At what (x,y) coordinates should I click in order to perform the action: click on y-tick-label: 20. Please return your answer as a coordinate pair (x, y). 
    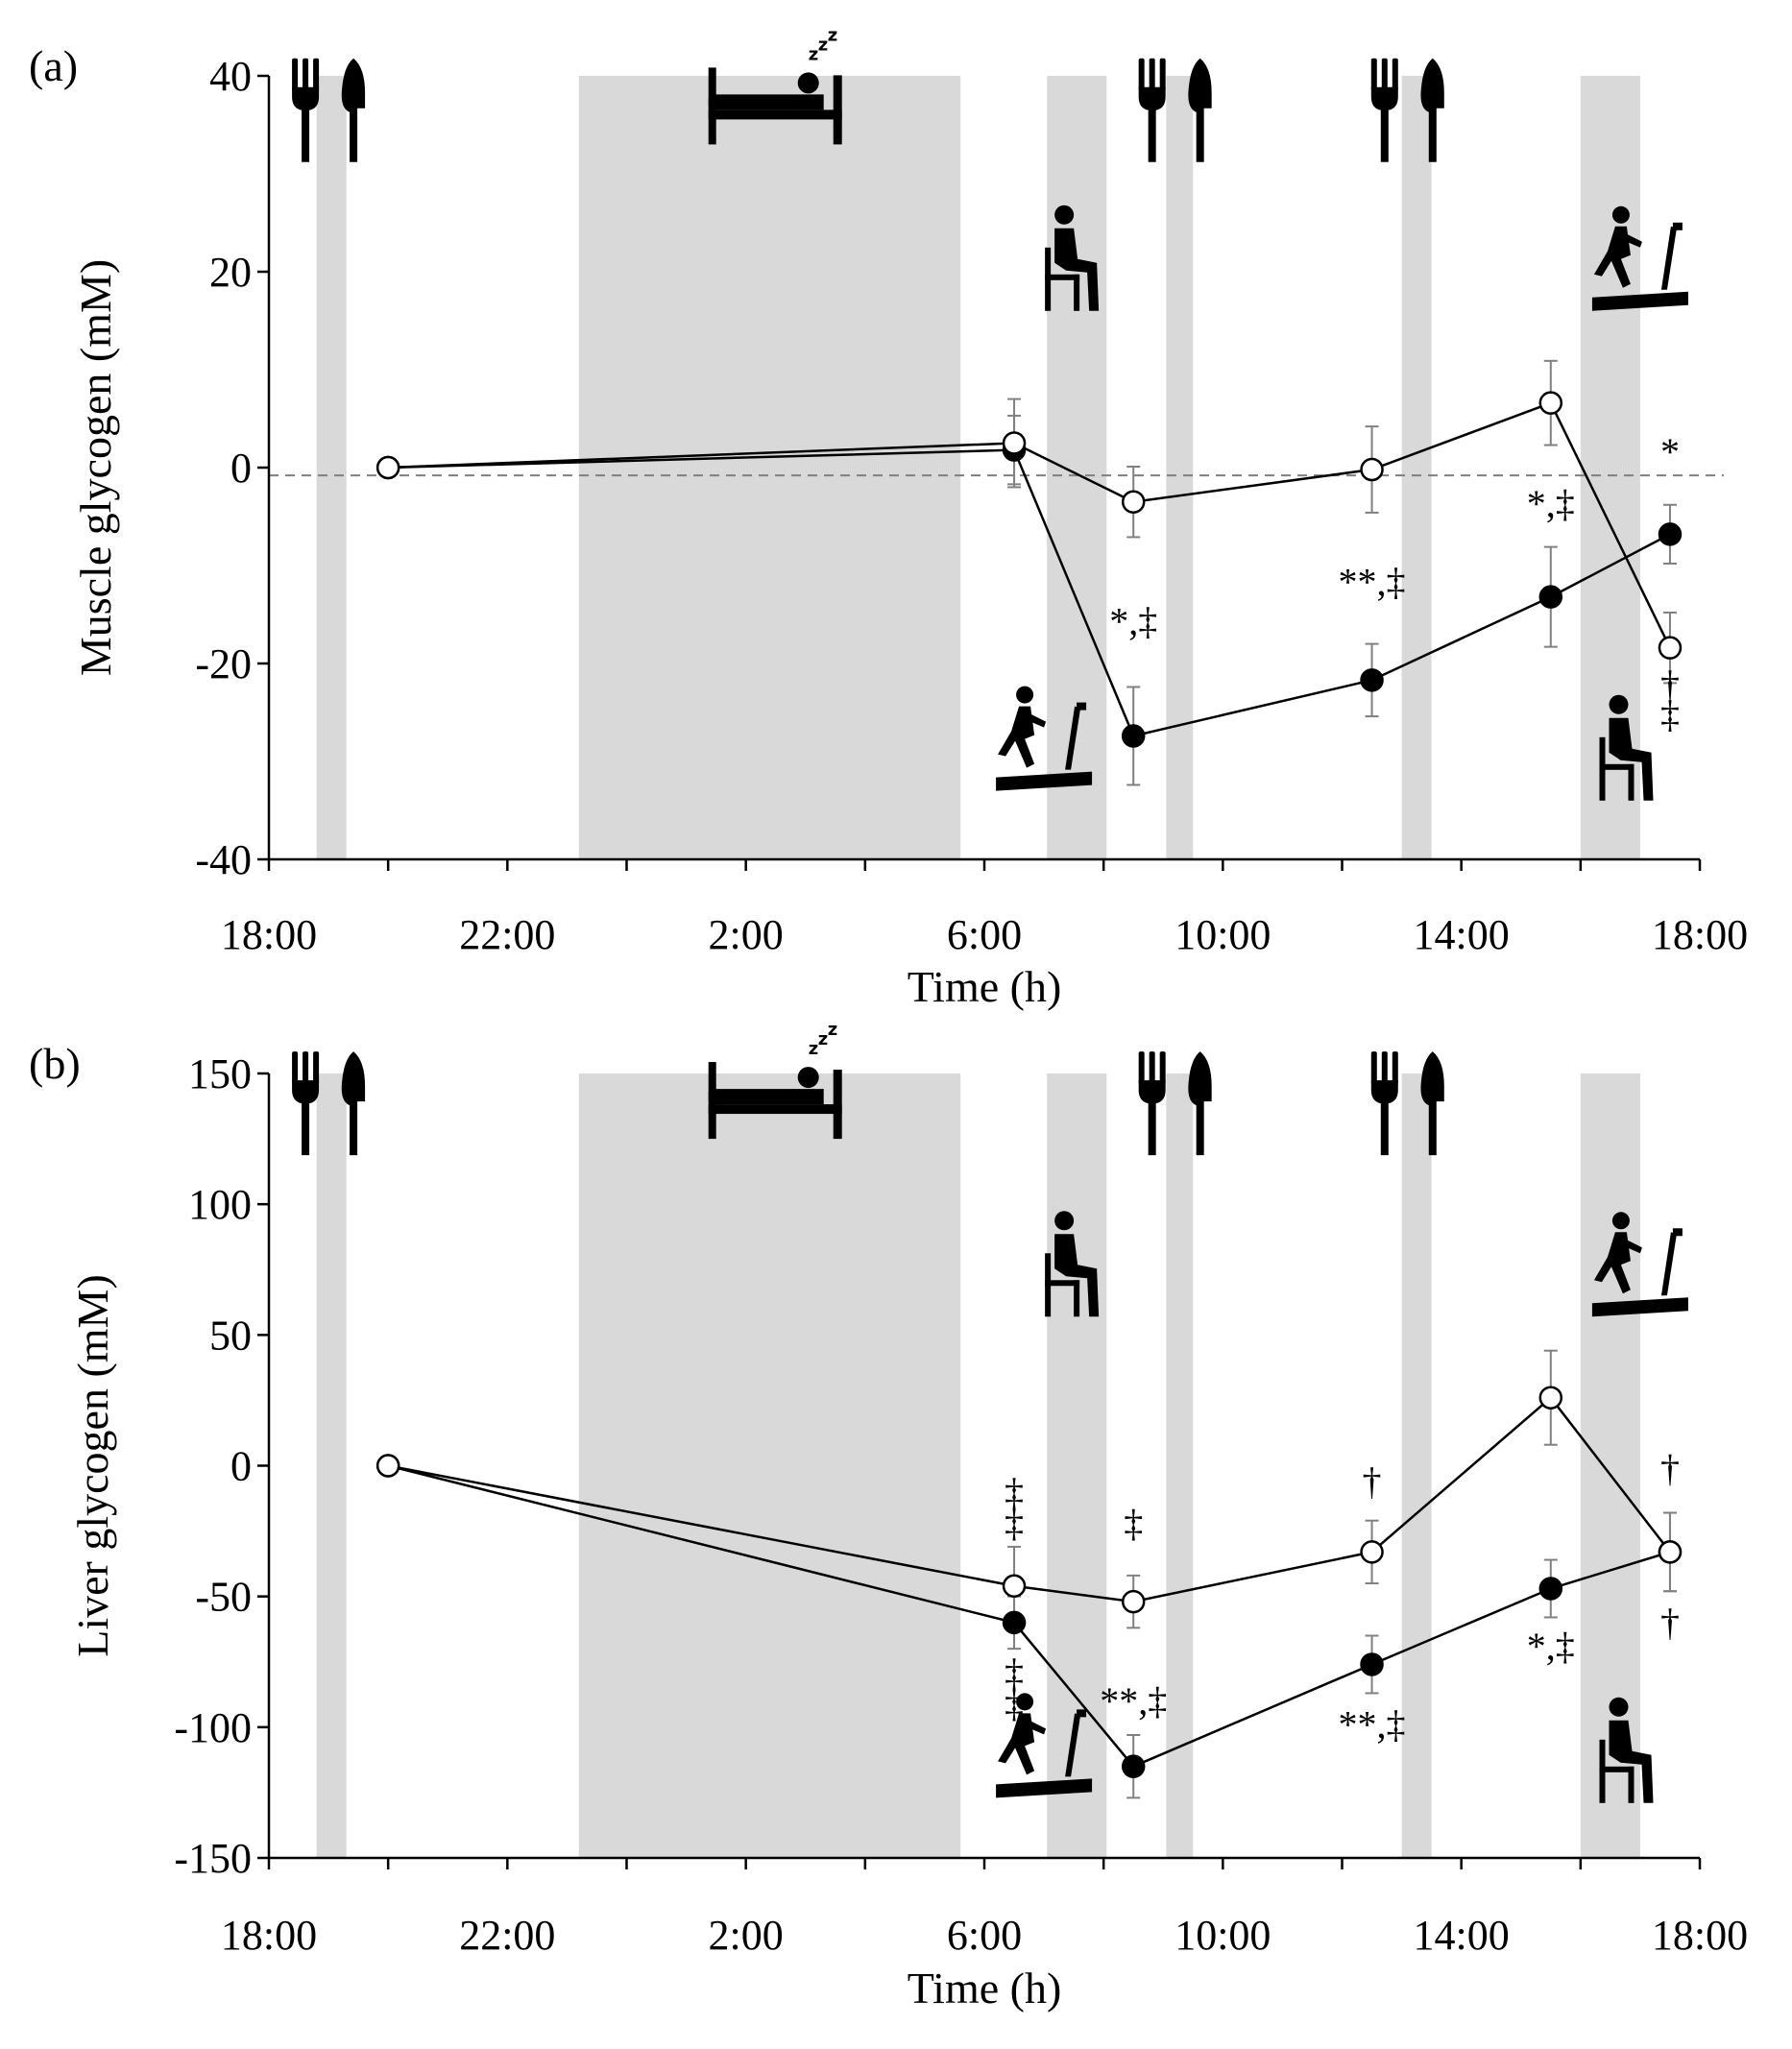
    Looking at the image, I should click on (230, 272).